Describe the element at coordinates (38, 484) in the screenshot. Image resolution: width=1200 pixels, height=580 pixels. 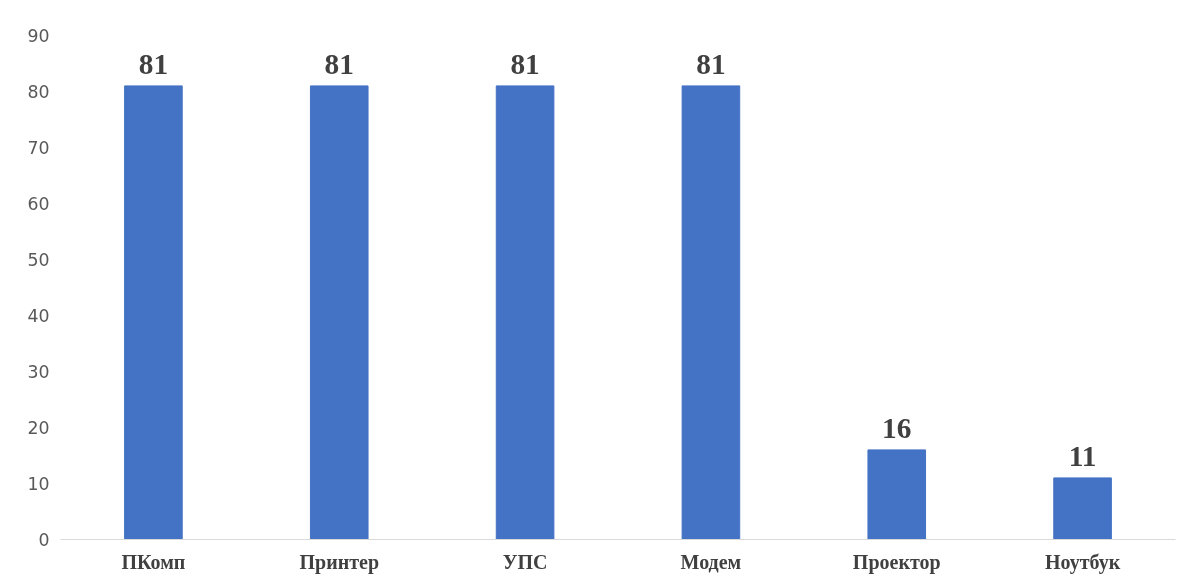
I see `y-tick-label: 10` at that location.